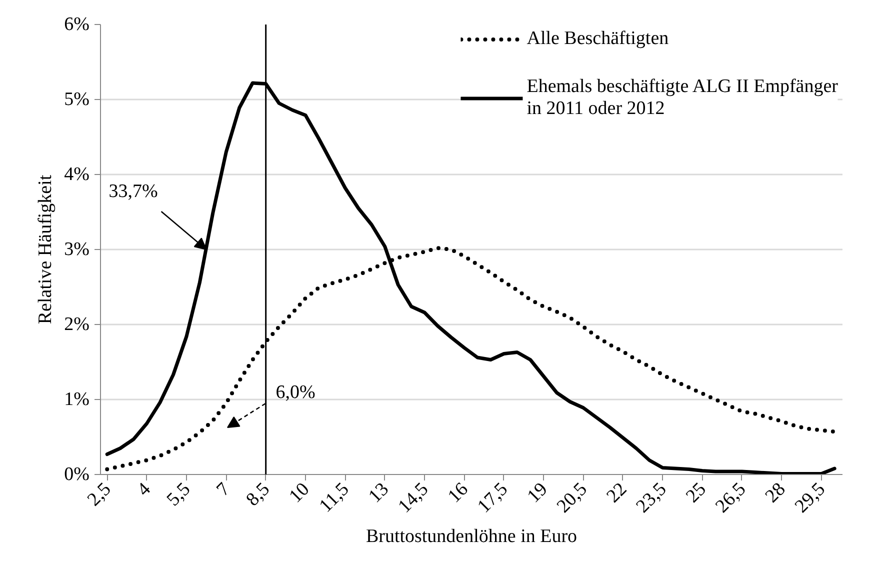 Image resolution: width=880 pixels, height=574 pixels. Describe the element at coordinates (651, 498) in the screenshot. I see `x-tick-label: 23,5` at that location.